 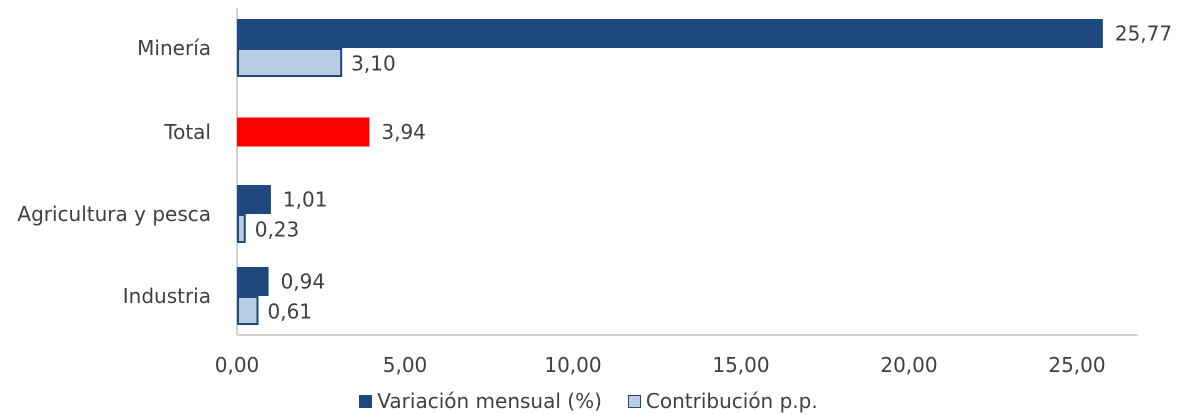 What do you see at coordinates (634, 401) in the screenshot?
I see `legend-swatch-contribucion` at bounding box center [634, 401].